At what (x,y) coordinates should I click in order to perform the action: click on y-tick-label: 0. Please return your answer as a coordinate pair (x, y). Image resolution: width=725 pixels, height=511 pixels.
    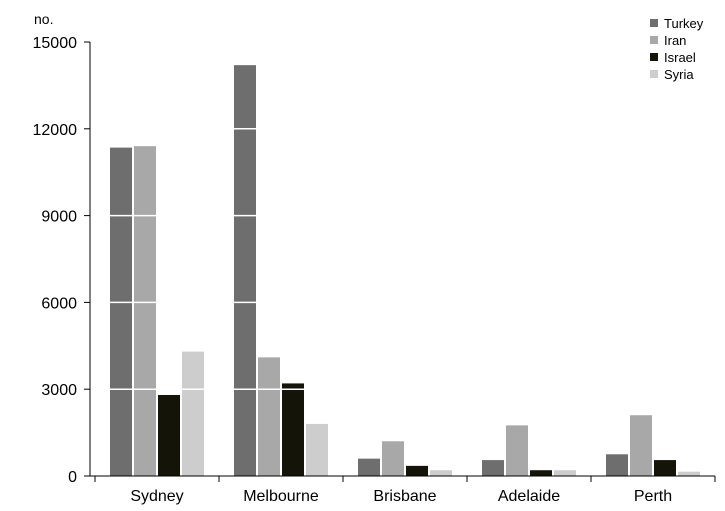
    Looking at the image, I should click on (72, 477).